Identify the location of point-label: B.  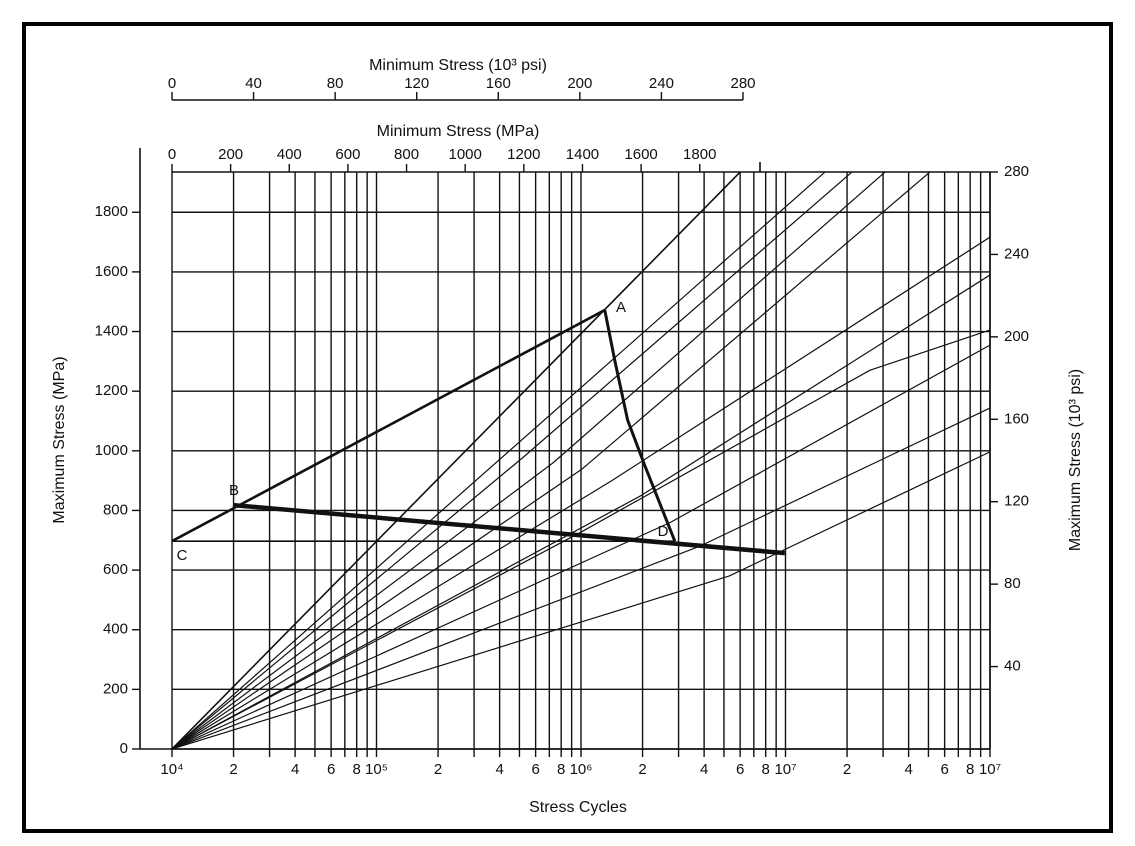
(234, 490).